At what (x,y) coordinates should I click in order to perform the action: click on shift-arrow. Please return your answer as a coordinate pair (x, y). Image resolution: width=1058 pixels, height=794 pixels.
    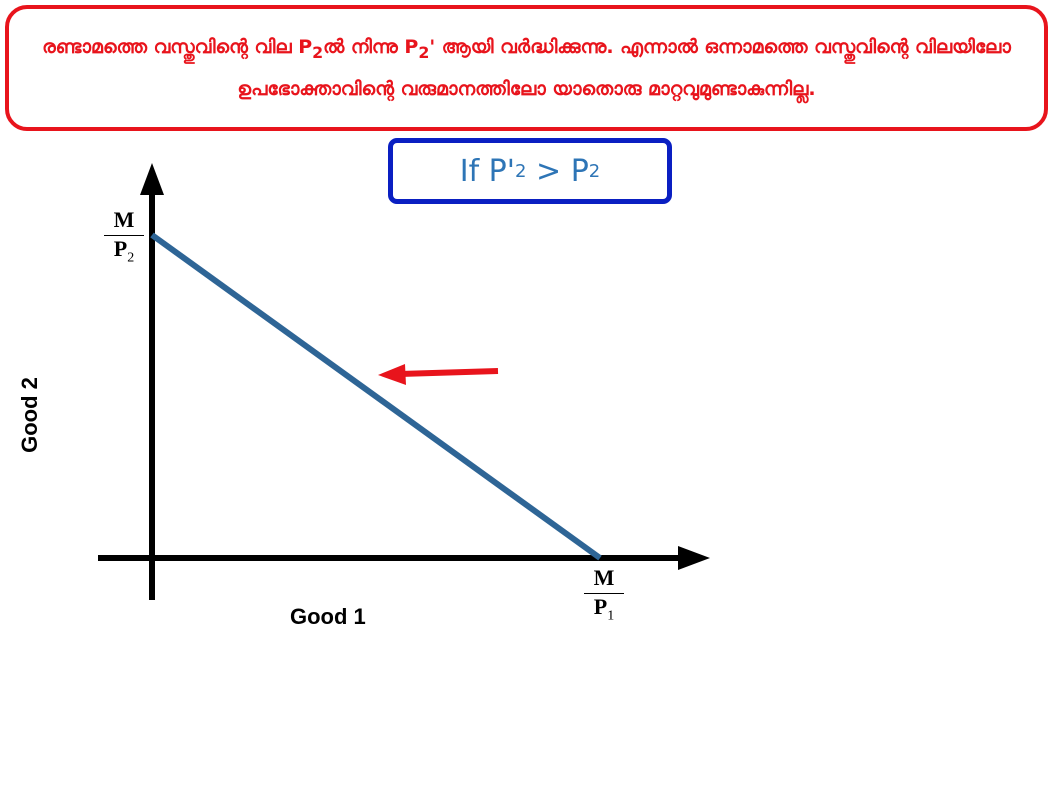
    Looking at the image, I should click on (449, 372).